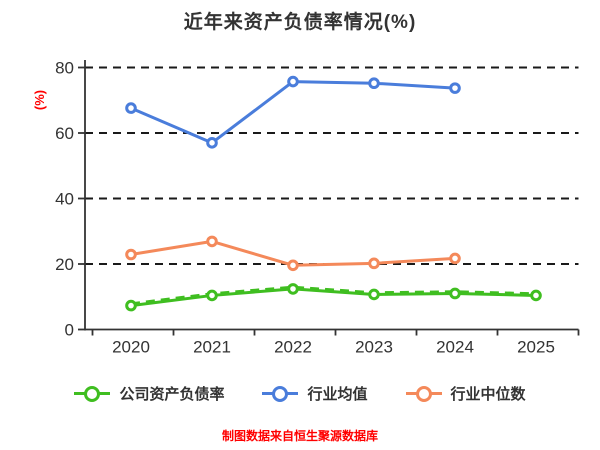 This screenshot has height=450, width=600. What do you see at coordinates (293, 81) in the screenshot?
I see `data-point-industry-avg-2022` at bounding box center [293, 81].